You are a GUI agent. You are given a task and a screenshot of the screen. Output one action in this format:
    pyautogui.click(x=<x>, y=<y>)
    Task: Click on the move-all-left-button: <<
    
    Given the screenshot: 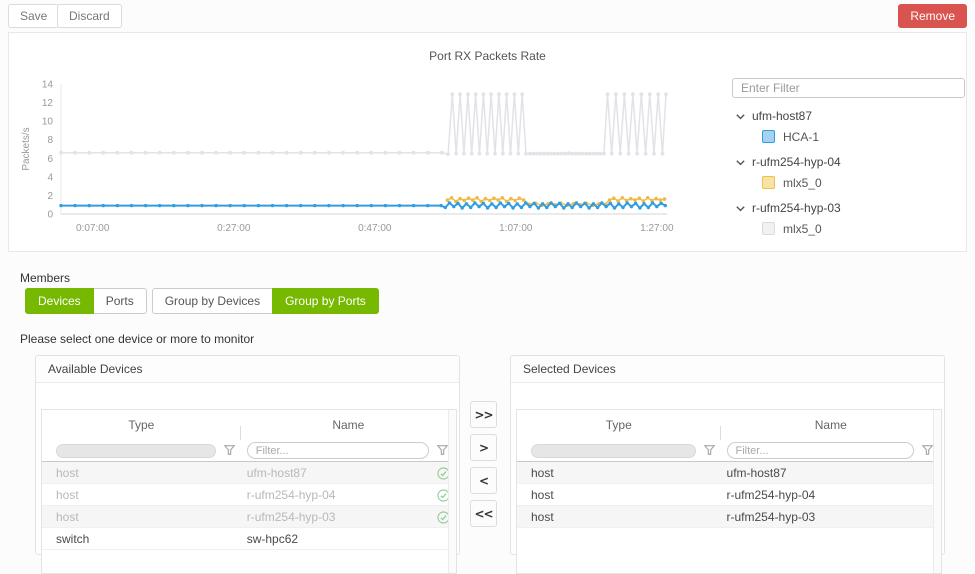 What is the action you would take?
    pyautogui.click(x=483, y=513)
    